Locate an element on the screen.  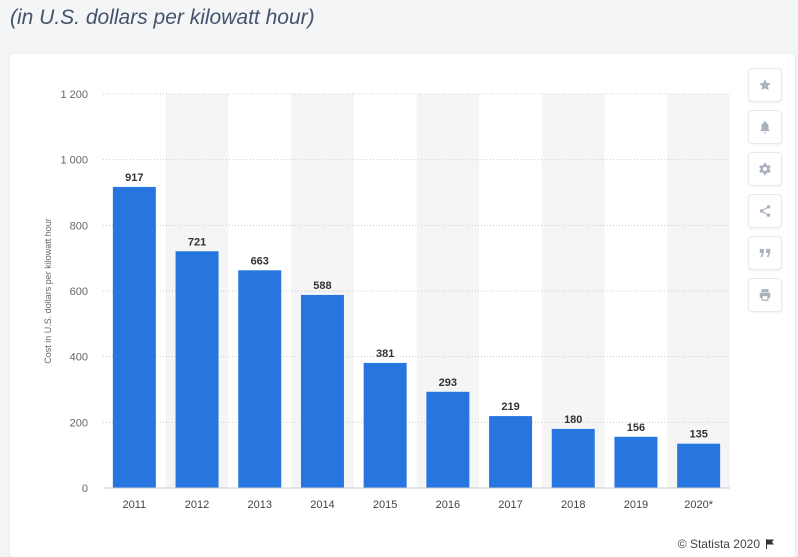
x-tick-label: 2015 is located at coordinates (385, 505).